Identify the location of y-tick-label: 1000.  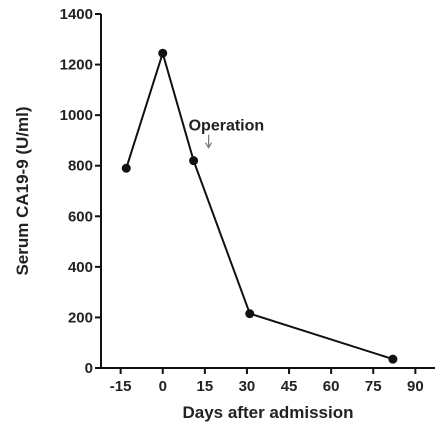
(76, 115).